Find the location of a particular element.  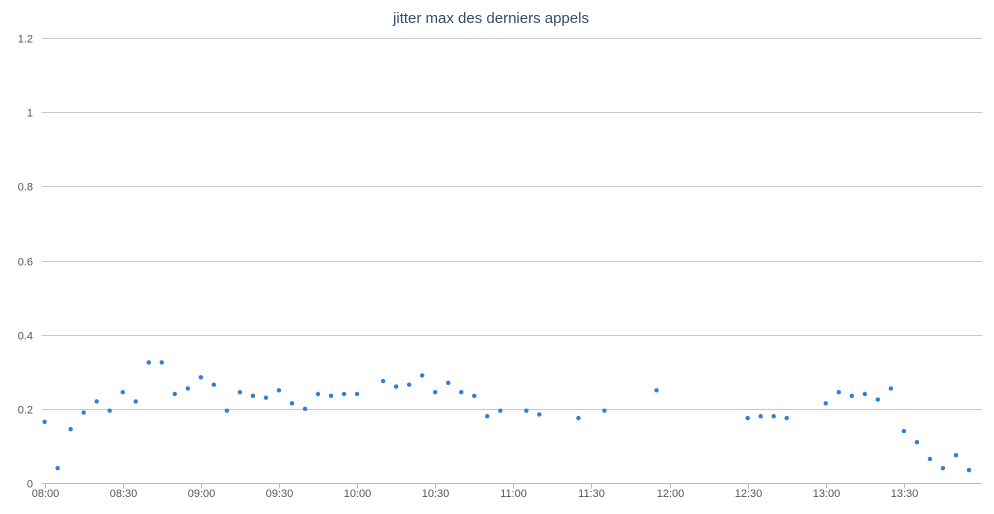

chart-title: jitter max des derniers appels is located at coordinates (490, 18).